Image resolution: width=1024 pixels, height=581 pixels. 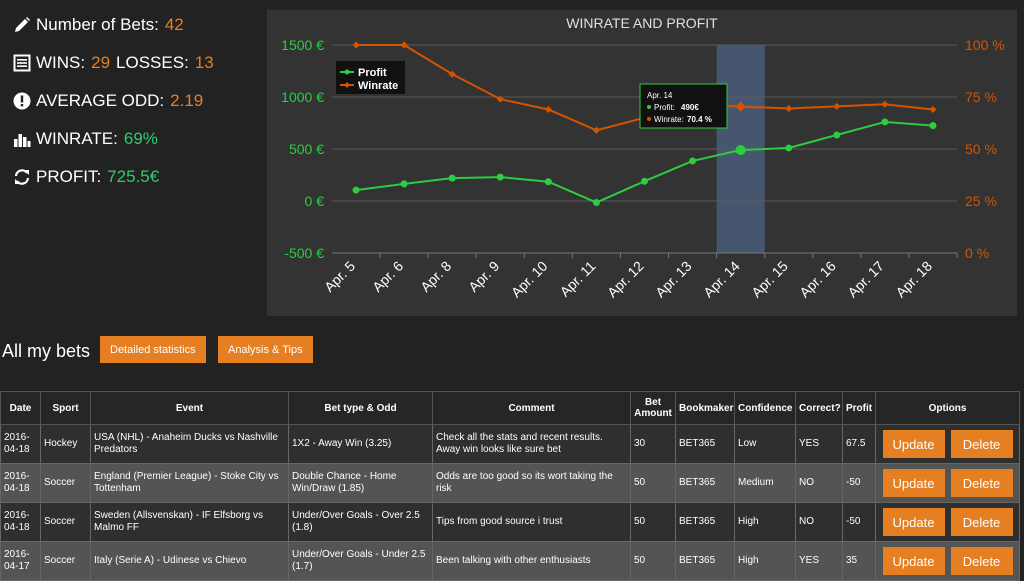 I want to click on th-correct: Correct?, so click(x=819, y=408).